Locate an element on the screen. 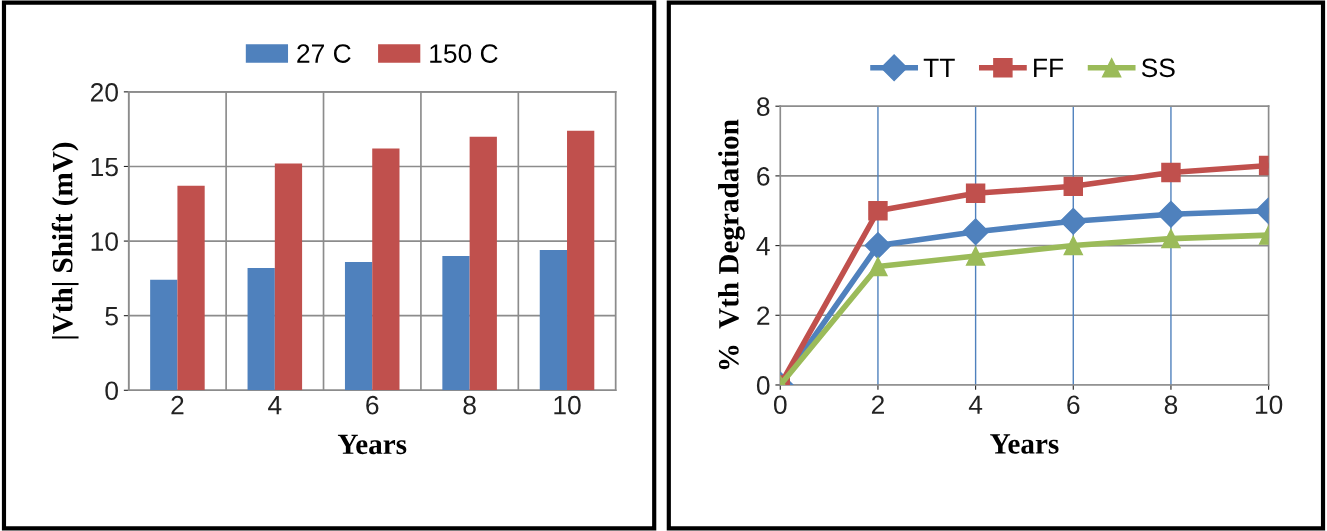 This screenshot has height=531, width=1327. y-tick-label: 4 is located at coordinates (763, 246).